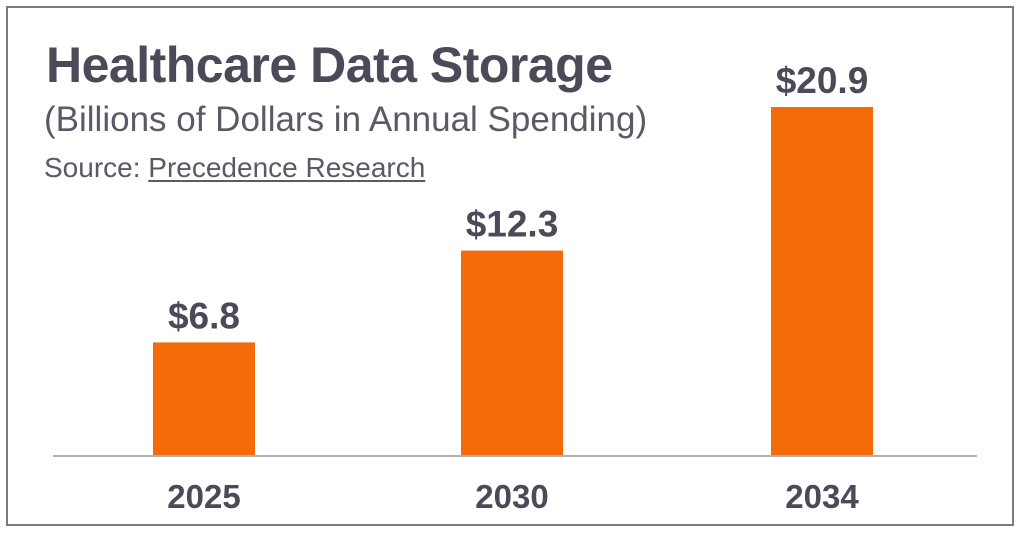 The image size is (1024, 536). Describe the element at coordinates (203, 496) in the screenshot. I see `category-label-2025: 2025` at that location.